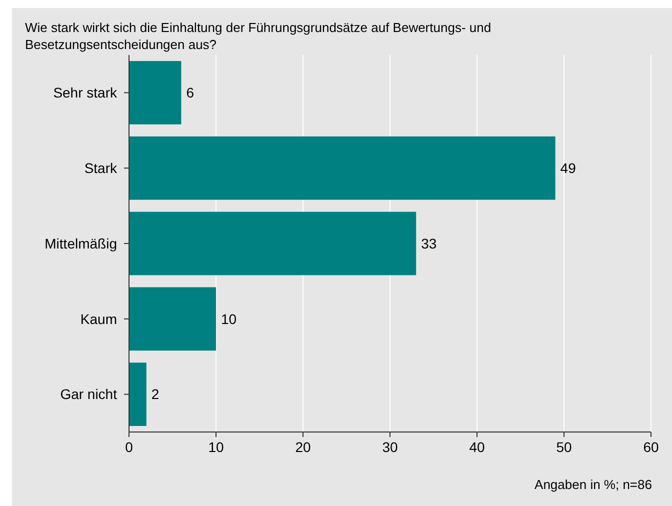 The height and width of the screenshot is (506, 672). I want to click on data-label: 33, so click(429, 243).